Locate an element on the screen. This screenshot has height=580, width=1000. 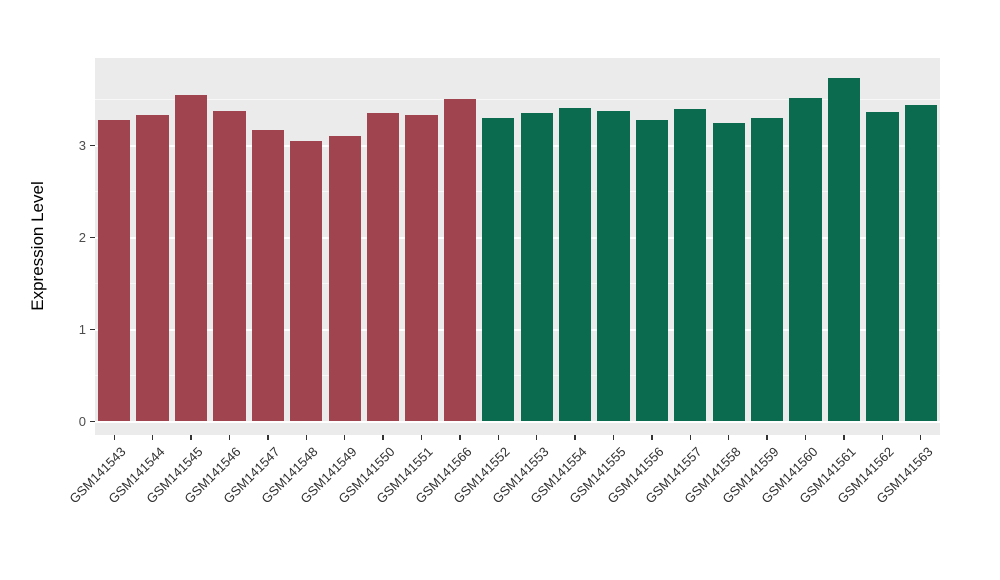
bar-GSM141557 is located at coordinates (690, 265).